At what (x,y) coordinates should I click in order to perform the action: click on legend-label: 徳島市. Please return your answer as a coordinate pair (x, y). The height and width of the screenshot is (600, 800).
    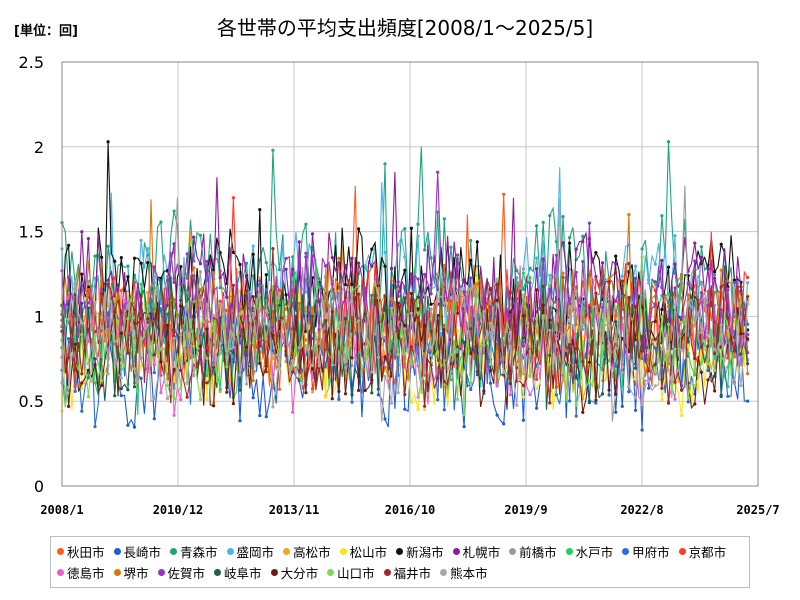
    Looking at the image, I should click on (86, 573).